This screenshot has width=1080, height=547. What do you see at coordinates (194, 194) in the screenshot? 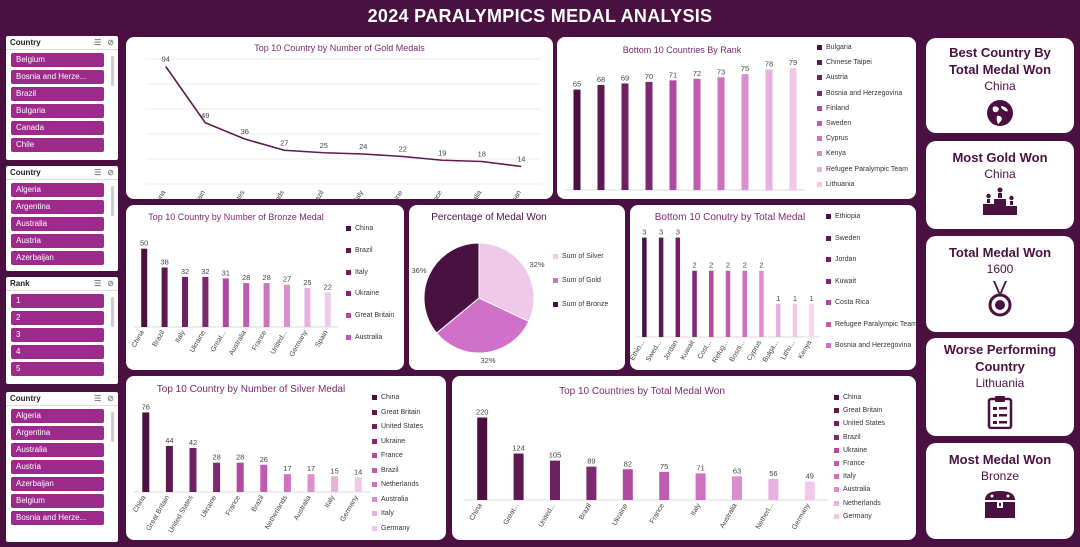
I see `tick-label: Great Britain` at bounding box center [194, 194].